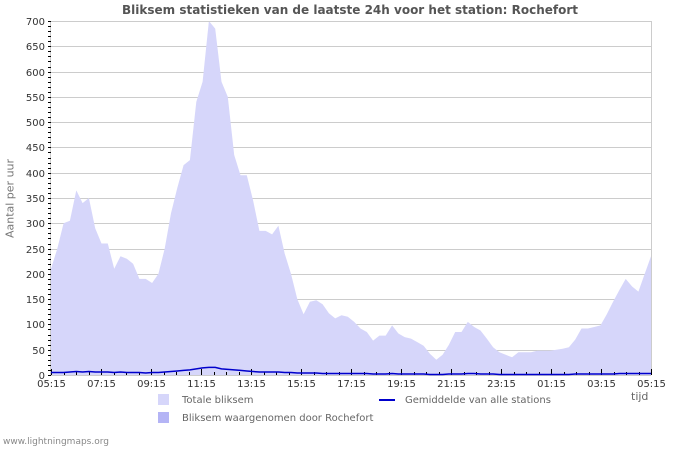 The height and width of the screenshot is (450, 700). Describe the element at coordinates (218, 400) in the screenshot. I see `legend-label-total: Totale bliksem` at that location.